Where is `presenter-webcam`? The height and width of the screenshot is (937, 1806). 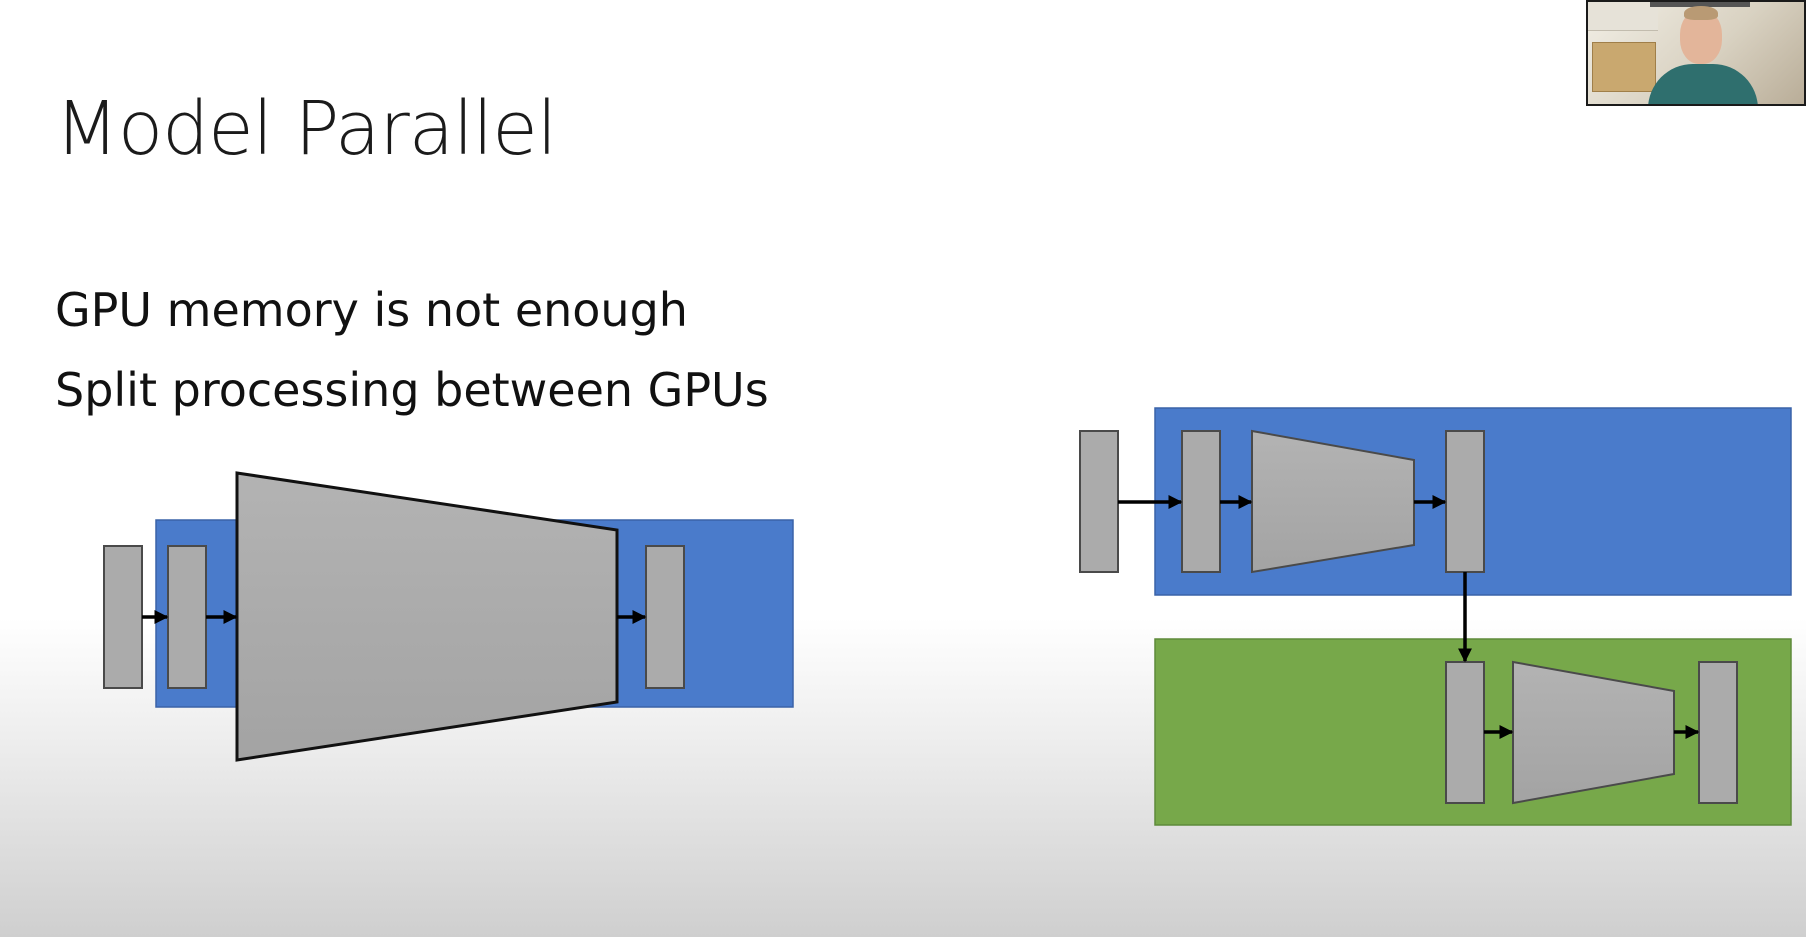 presenter-webcam is located at coordinates (1696, 53).